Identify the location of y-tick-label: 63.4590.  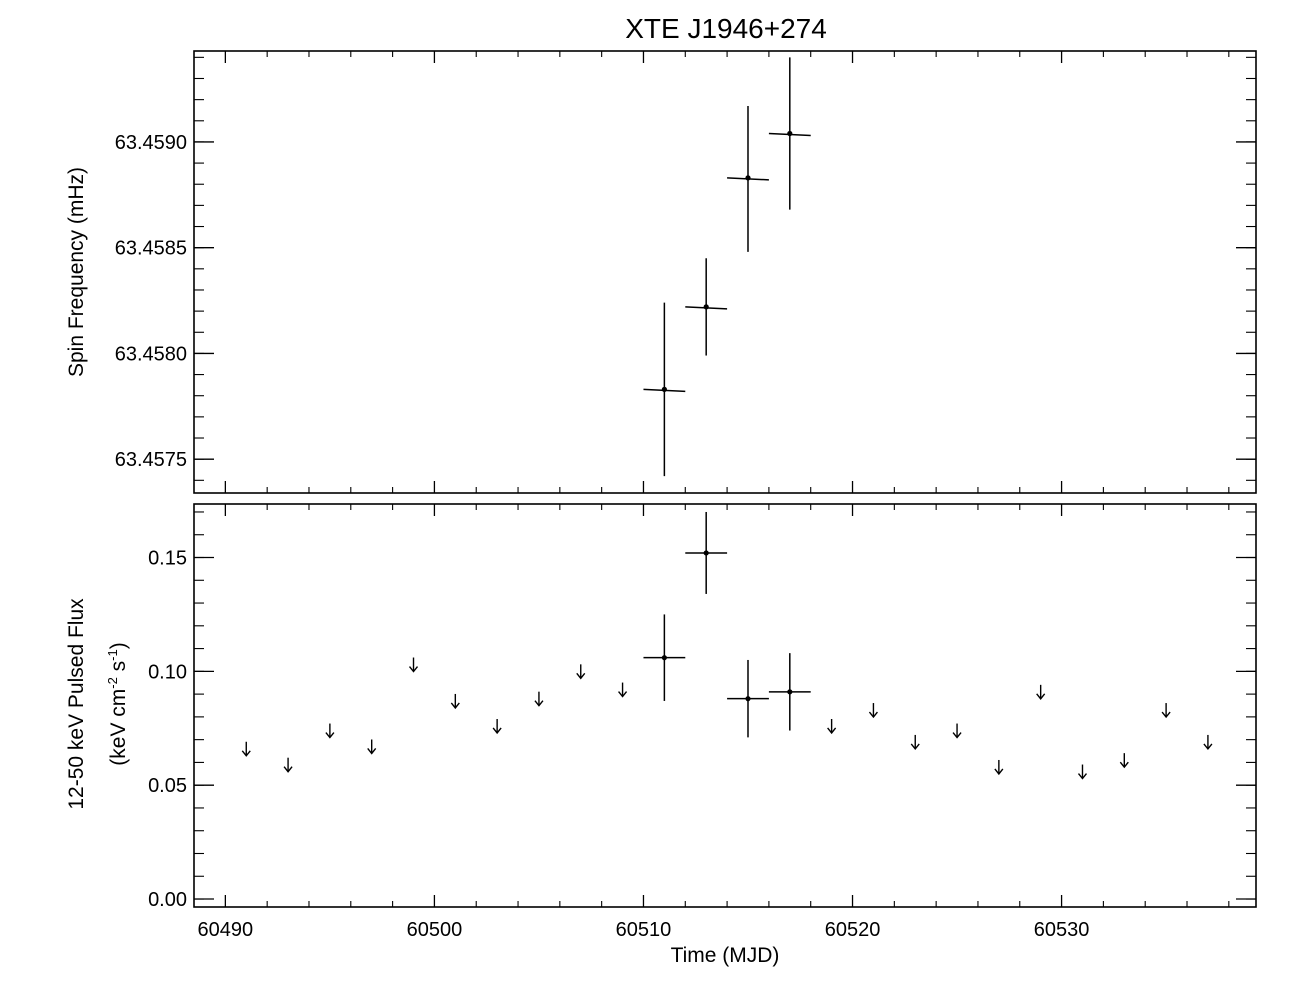
(151, 143).